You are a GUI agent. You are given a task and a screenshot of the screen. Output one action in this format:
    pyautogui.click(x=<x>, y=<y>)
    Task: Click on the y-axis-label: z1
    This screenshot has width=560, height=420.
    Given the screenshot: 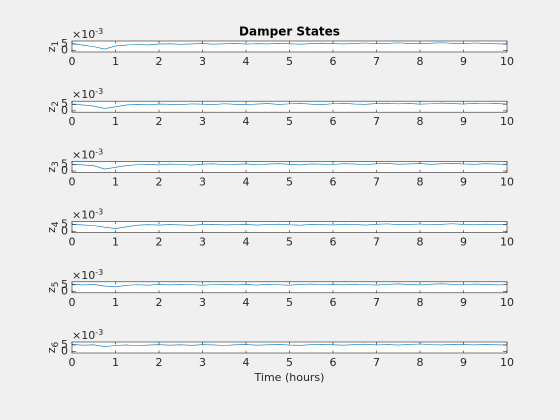 What is the action you would take?
    pyautogui.click(x=53, y=47)
    